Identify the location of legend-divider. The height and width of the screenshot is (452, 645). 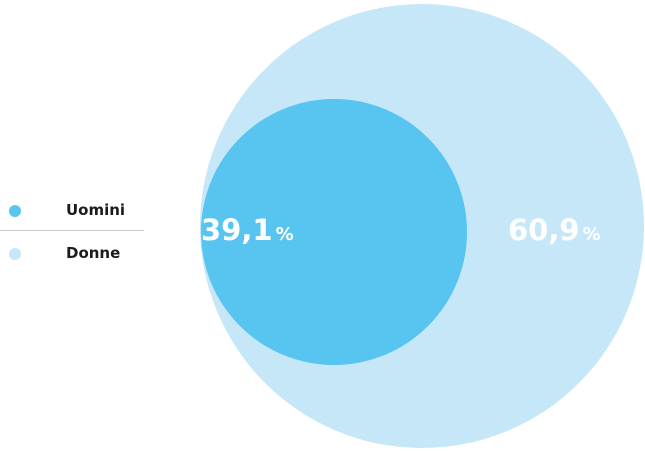
(72, 230).